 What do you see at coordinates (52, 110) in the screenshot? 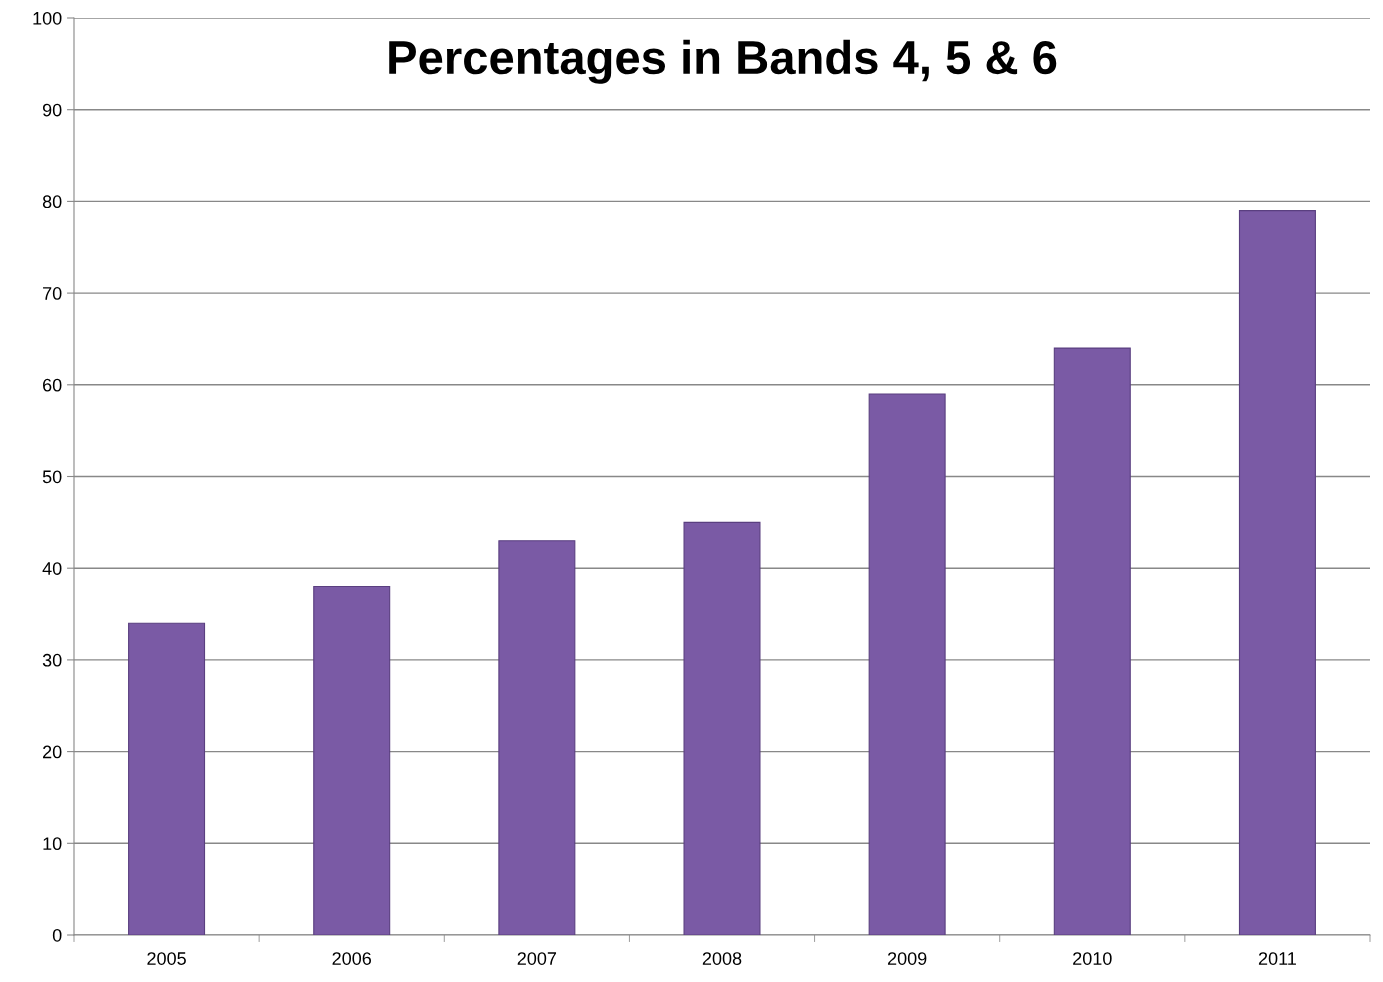
I see `y-tick-label: 90` at bounding box center [52, 110].